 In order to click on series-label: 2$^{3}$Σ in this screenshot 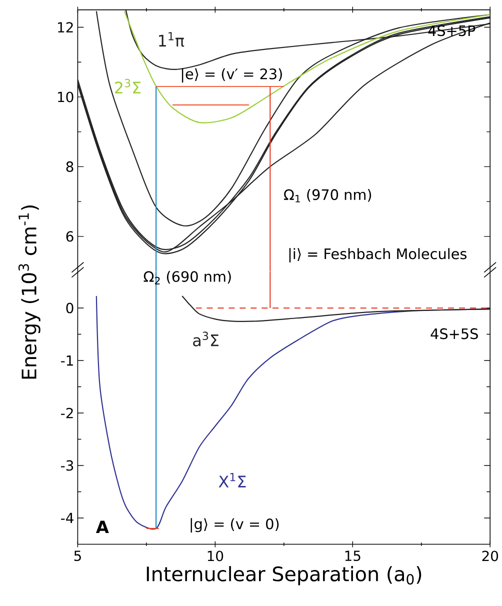, I will do `click(127, 86)`.